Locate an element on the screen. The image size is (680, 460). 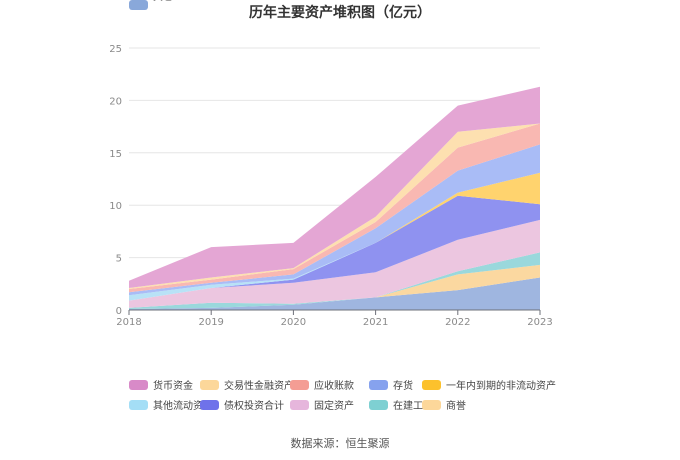
legend-item-应收账款: 应收账款 is located at coordinates (322, 385).